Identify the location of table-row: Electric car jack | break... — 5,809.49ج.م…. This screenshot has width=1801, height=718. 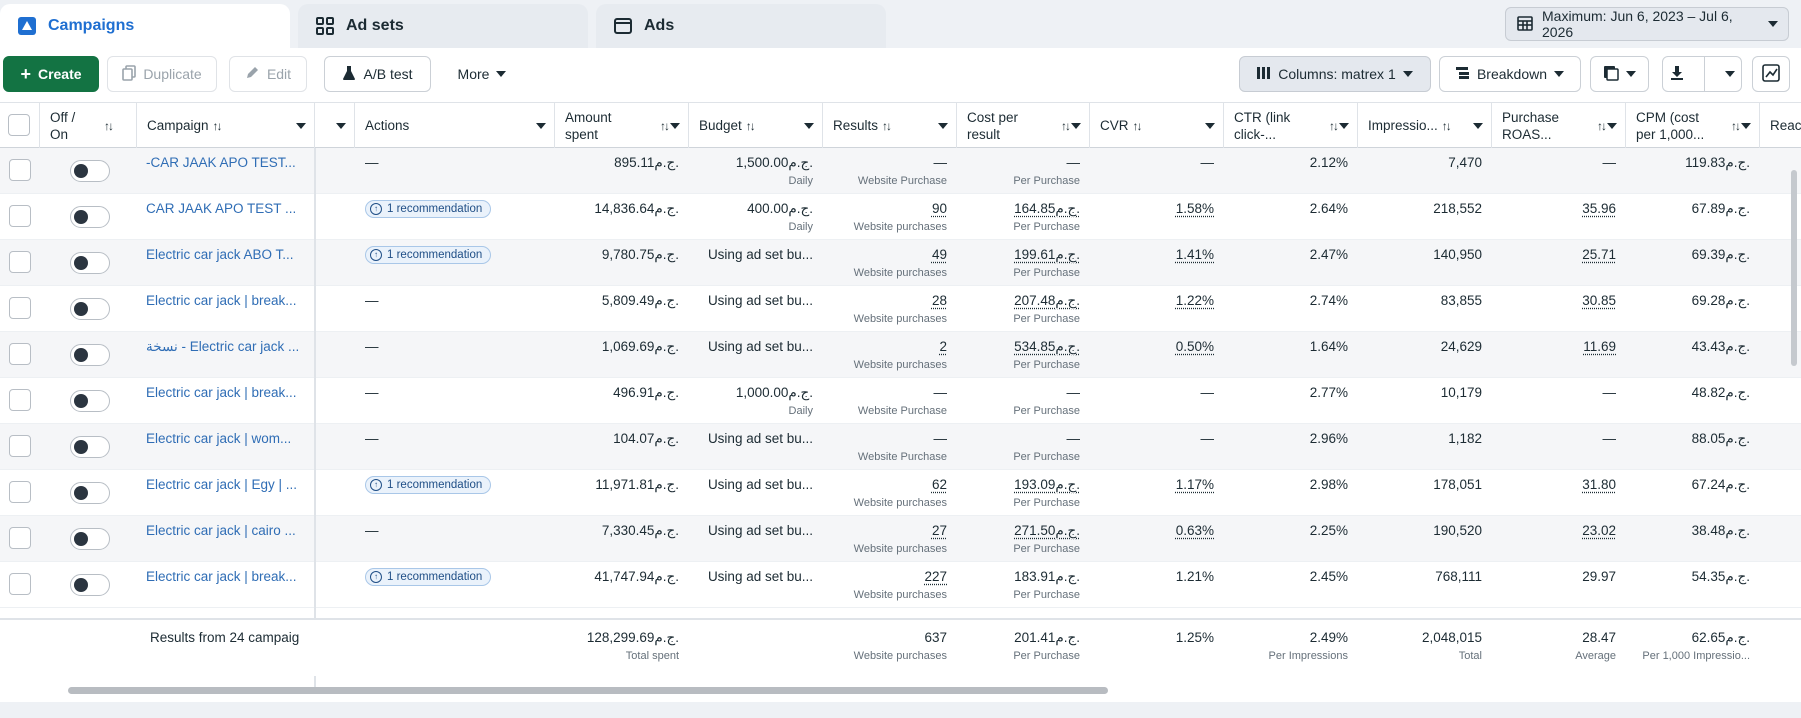
(900, 309).